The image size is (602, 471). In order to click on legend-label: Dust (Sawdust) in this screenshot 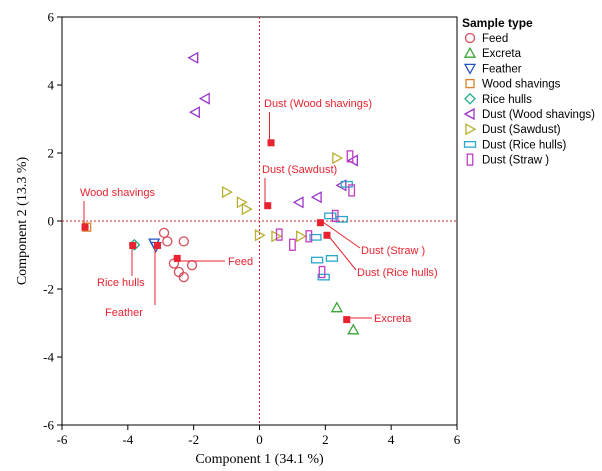, I will do `click(521, 130)`.